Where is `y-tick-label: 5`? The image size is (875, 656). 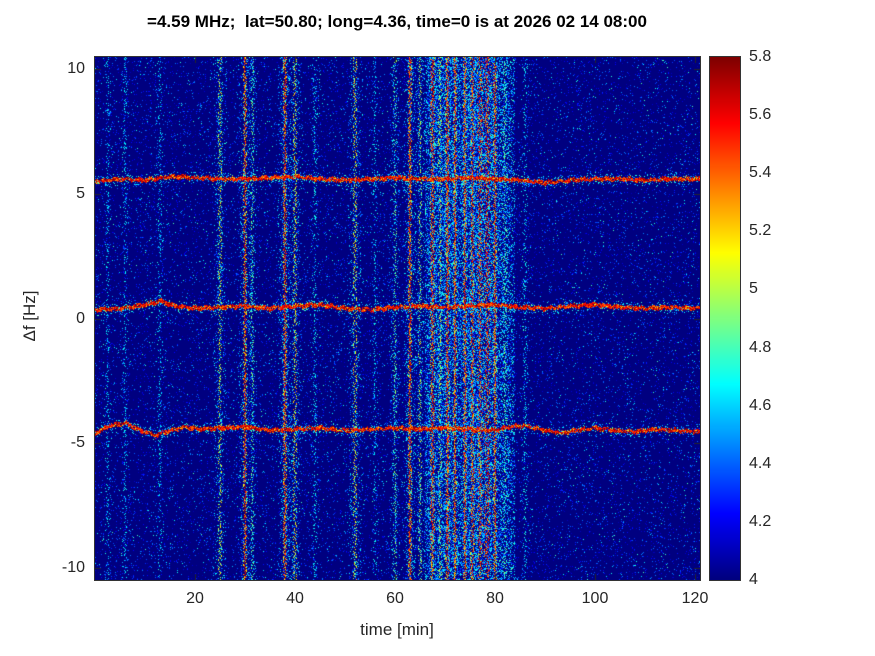 y-tick-label: 5 is located at coordinates (80, 193).